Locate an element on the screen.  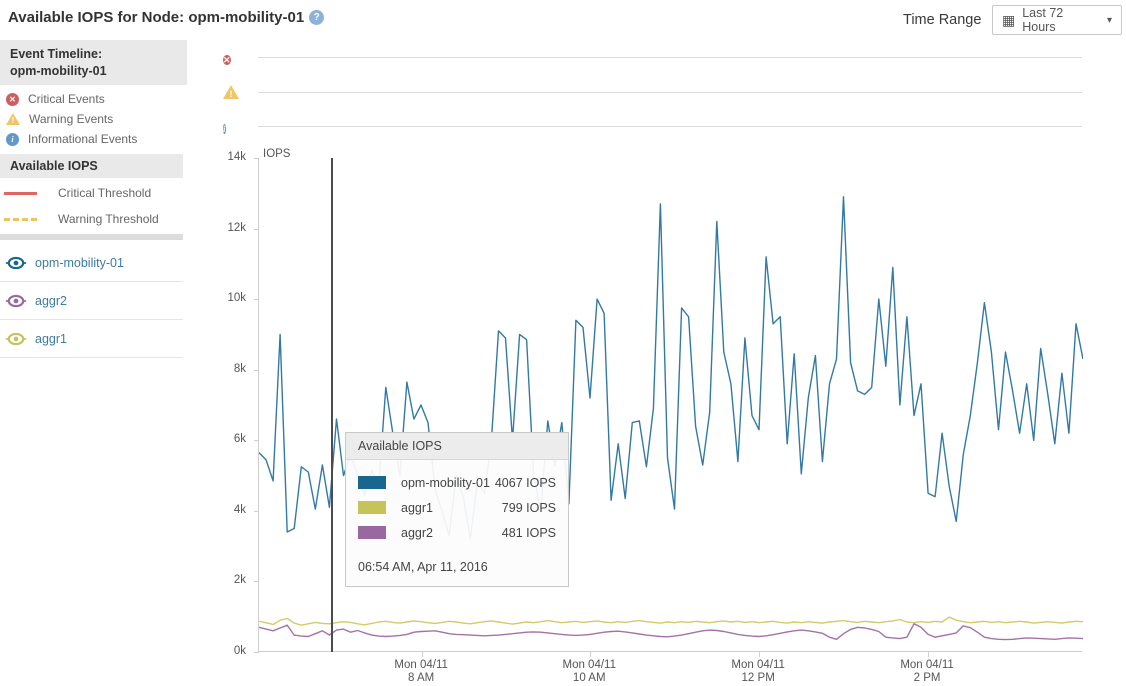
series-line-aggr1 is located at coordinates (671, 621).